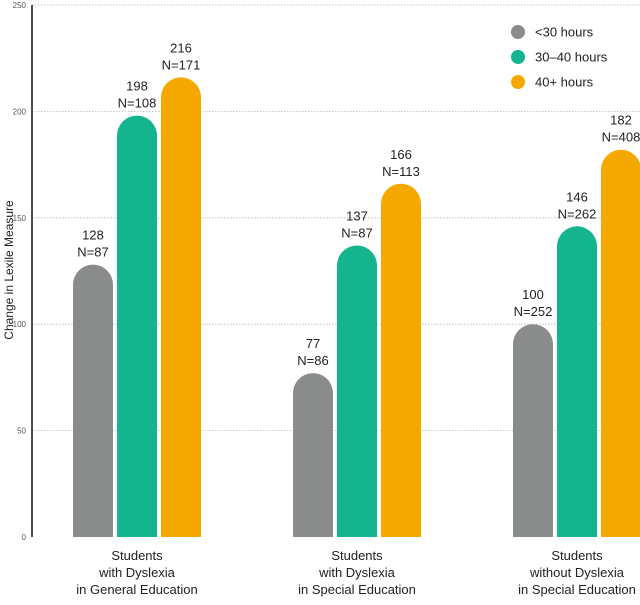 The height and width of the screenshot is (605, 640). I want to click on value-label: 128, so click(93, 235).